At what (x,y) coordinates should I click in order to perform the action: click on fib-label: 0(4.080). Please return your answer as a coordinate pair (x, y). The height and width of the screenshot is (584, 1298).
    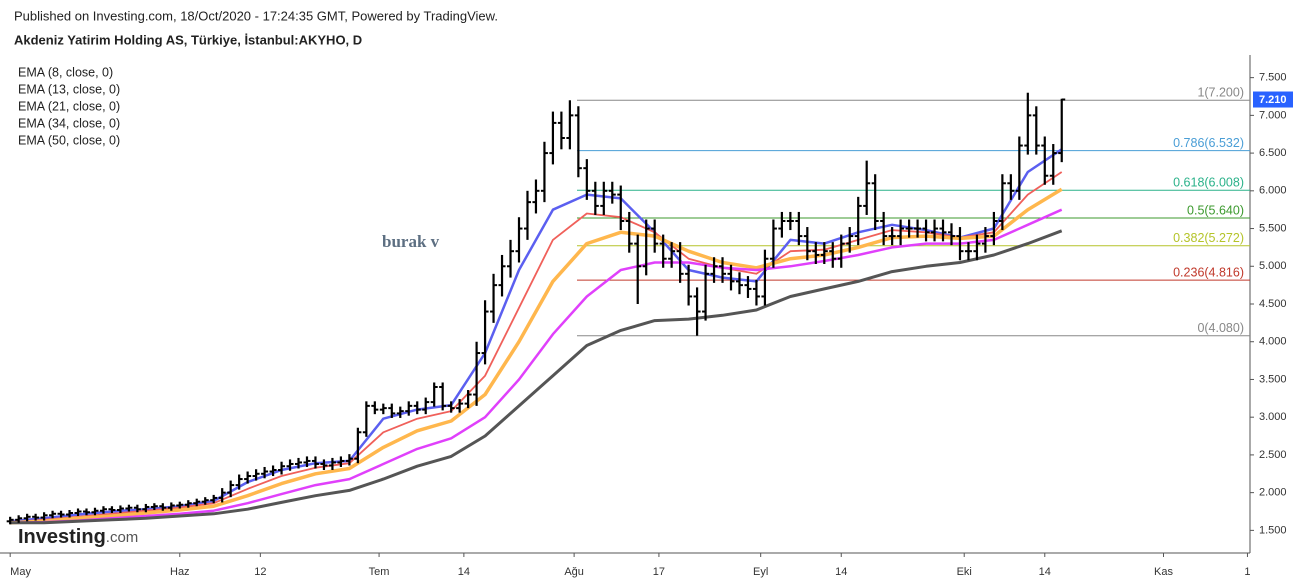
    Looking at the image, I should click on (1220, 328).